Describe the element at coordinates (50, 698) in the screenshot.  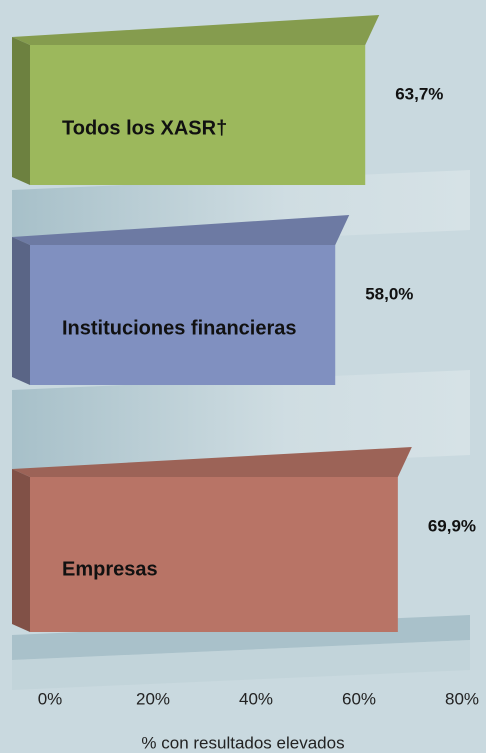
I see `x-tick-label: 0%` at that location.